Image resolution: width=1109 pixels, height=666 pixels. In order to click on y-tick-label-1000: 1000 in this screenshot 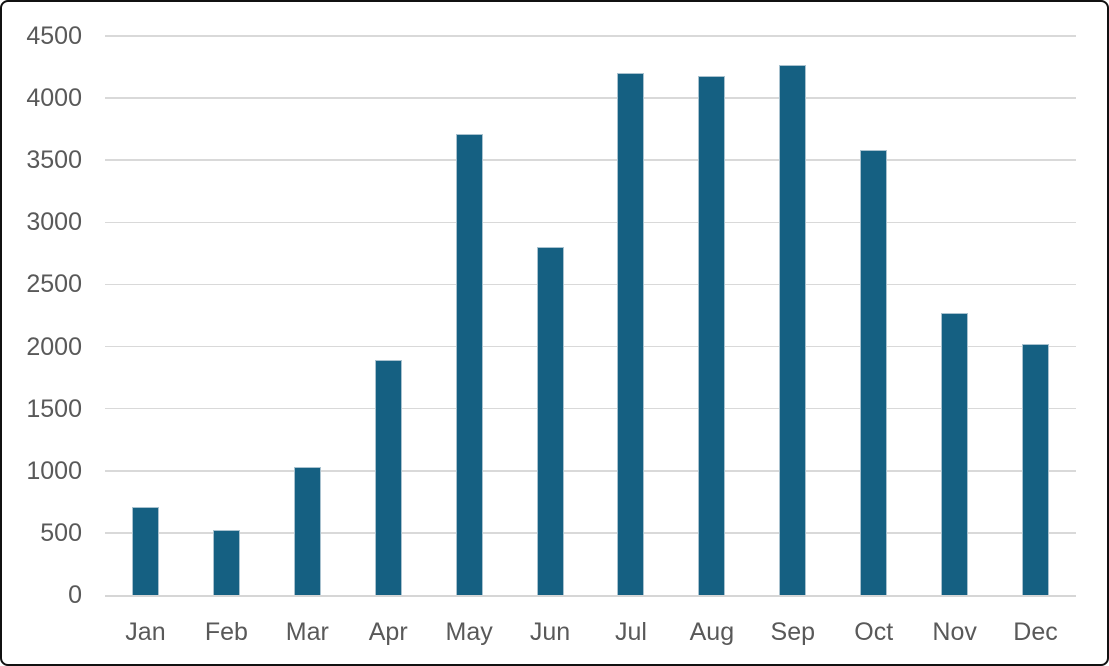, I will do `click(54, 470)`.